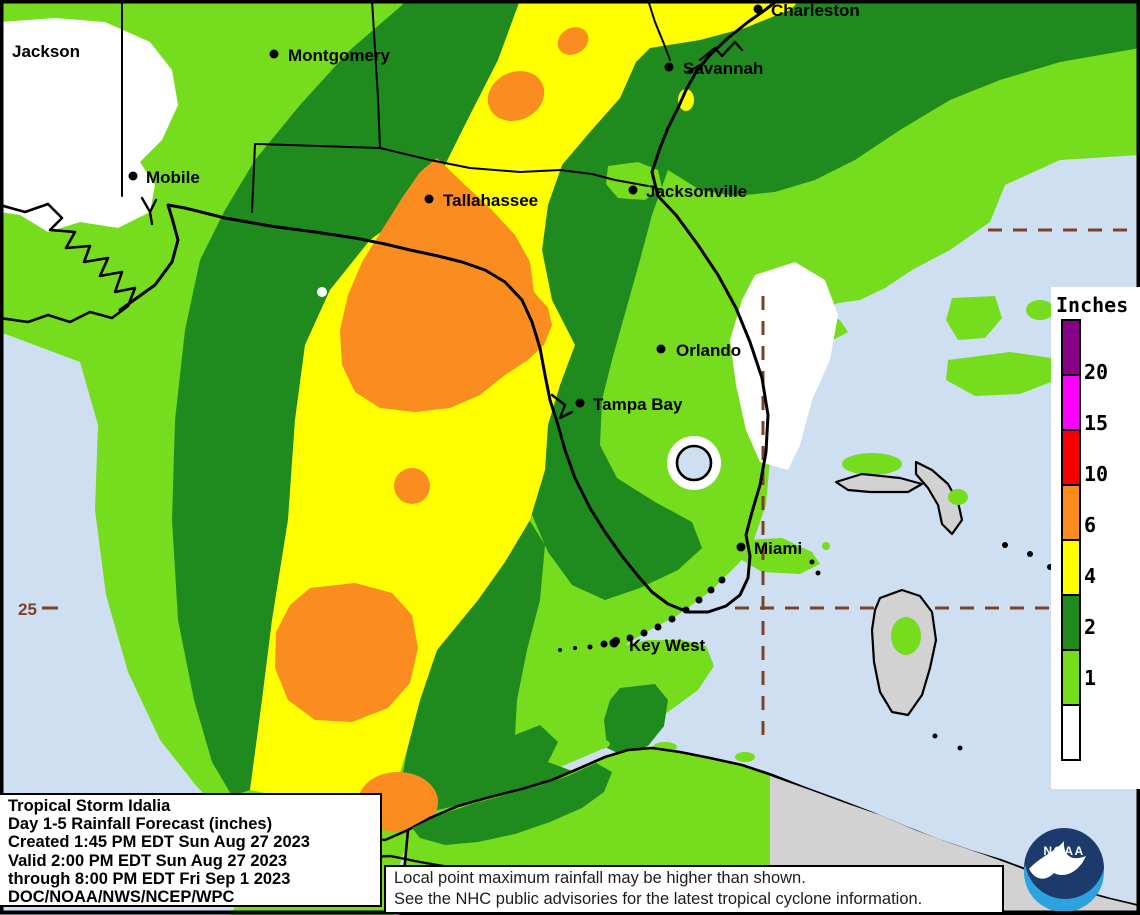 This screenshot has width=1140, height=915. Describe the element at coordinates (686, 100) in the screenshot. I see `rain-region-4to6in-pocket` at that location.